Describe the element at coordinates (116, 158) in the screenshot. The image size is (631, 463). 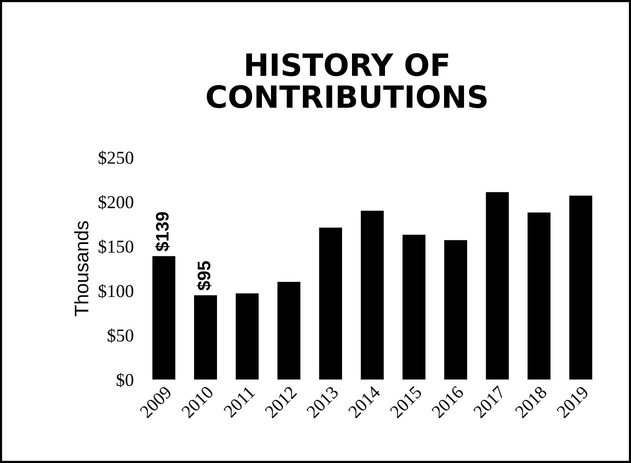
I see `y-tick-label: $250` at that location.